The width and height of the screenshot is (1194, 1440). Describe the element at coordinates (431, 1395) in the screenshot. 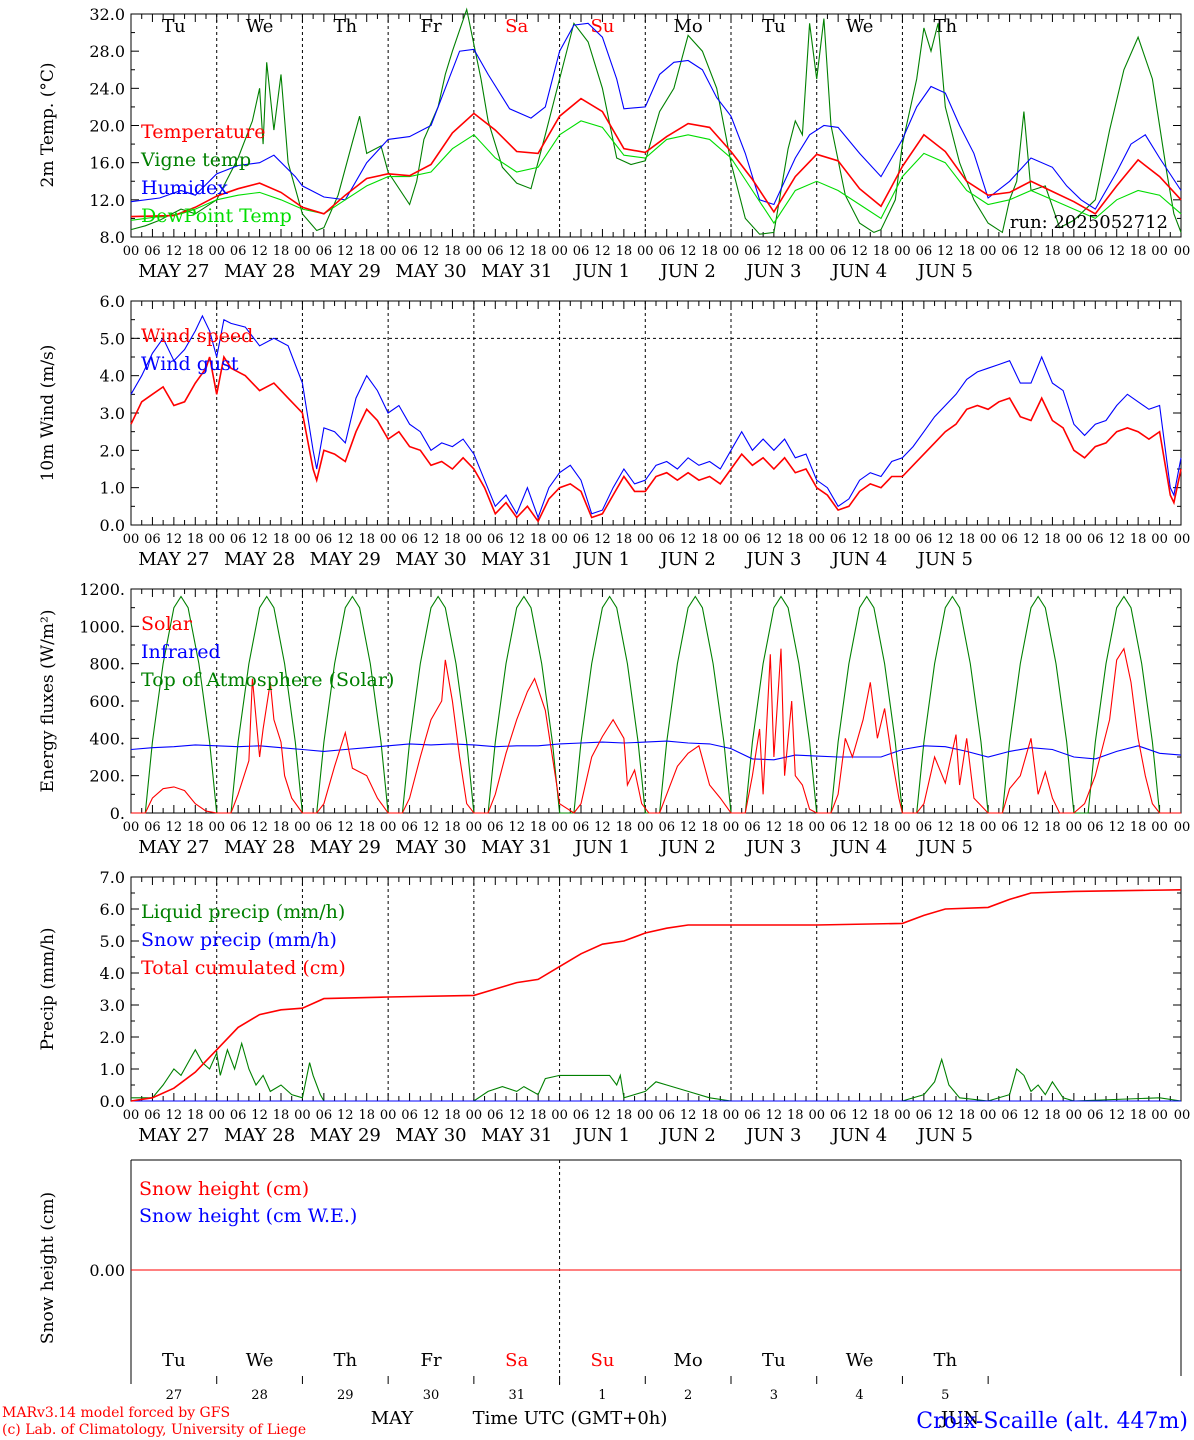

I see `day-number-label: 30` at that location.